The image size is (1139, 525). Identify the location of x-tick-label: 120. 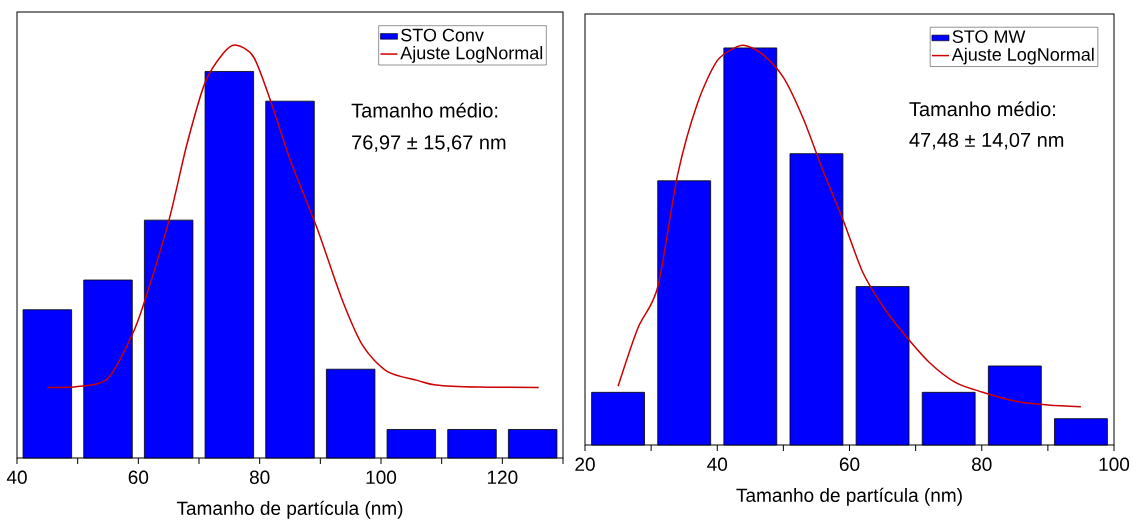
(502, 477).